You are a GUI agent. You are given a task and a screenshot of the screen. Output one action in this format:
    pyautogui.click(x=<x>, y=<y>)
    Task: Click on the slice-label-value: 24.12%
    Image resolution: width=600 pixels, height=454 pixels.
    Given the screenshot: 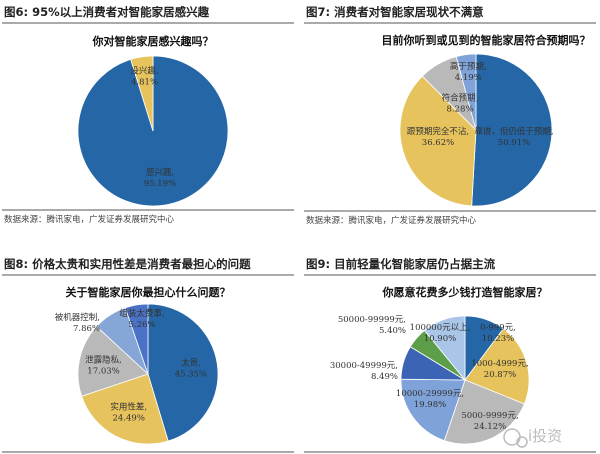 What is the action you would take?
    pyautogui.click(x=490, y=427)
    